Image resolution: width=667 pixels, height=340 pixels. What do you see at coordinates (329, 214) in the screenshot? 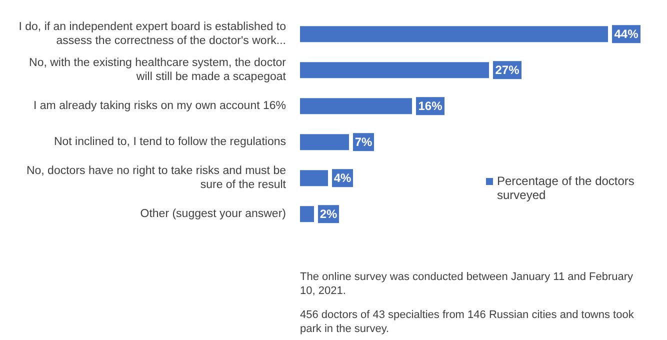
I see `data-label: 2%` at bounding box center [329, 214].